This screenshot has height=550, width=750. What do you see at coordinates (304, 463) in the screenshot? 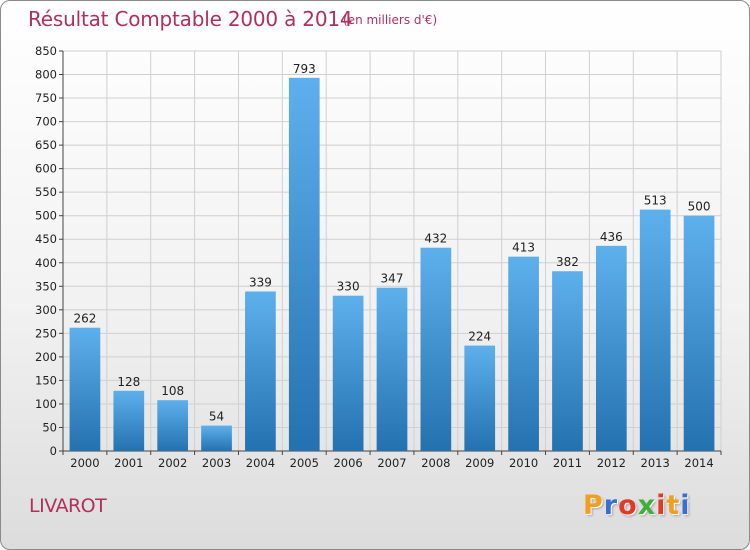
I see `x-tick-label-2005: 2005` at bounding box center [304, 463].